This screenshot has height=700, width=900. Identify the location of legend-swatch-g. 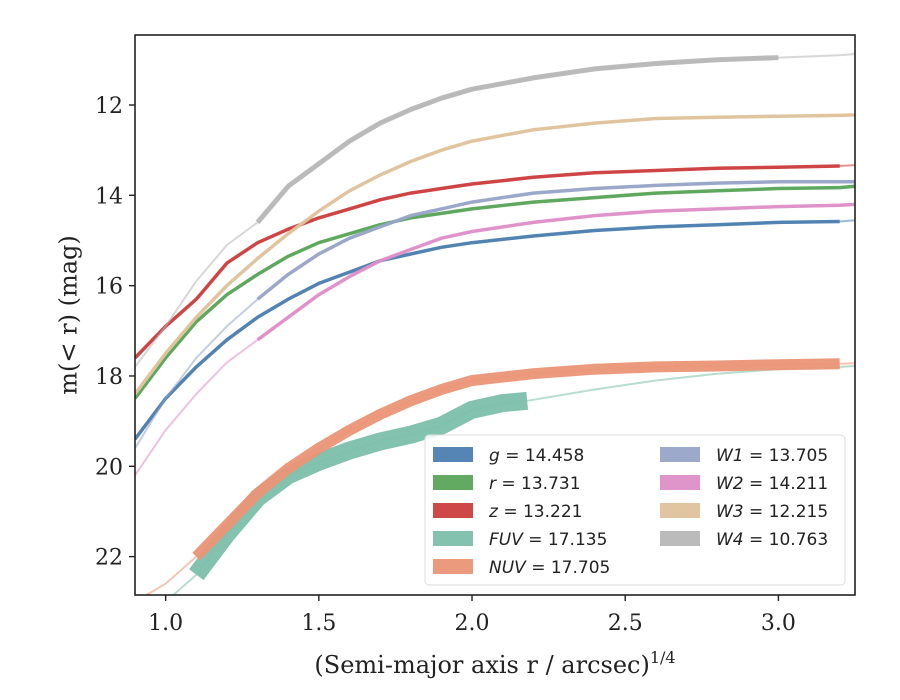
(453, 454).